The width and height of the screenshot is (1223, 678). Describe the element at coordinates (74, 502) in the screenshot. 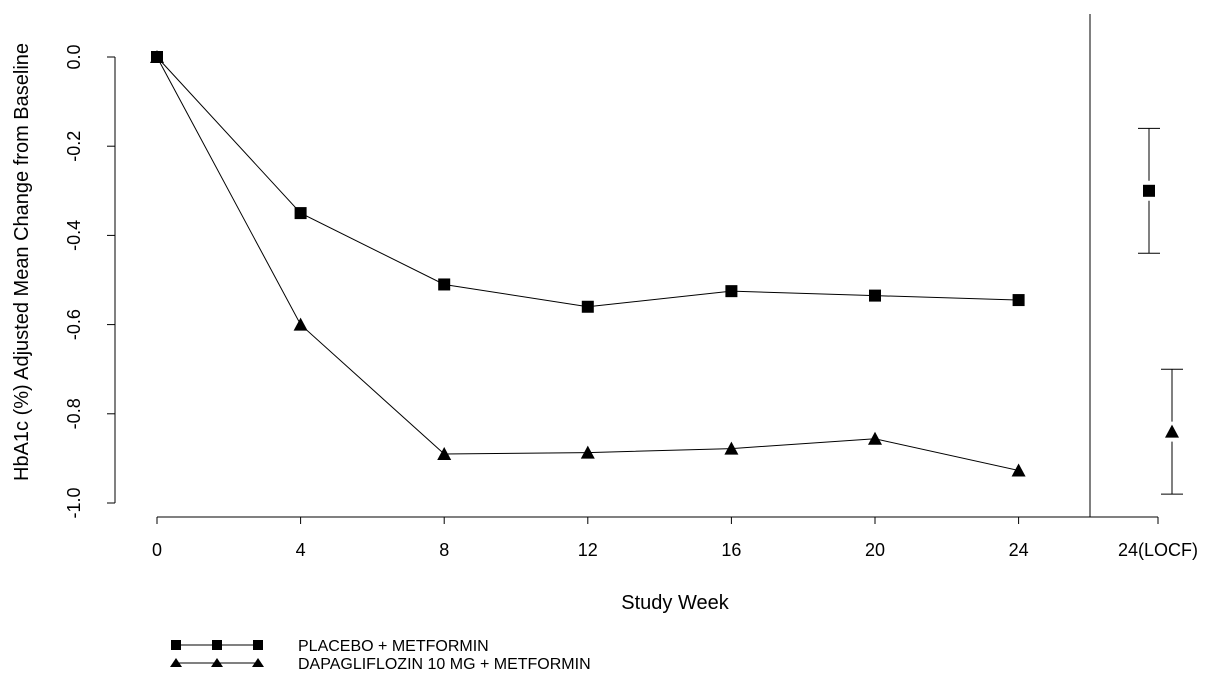

I see `y-tick-label: -1.0` at that location.